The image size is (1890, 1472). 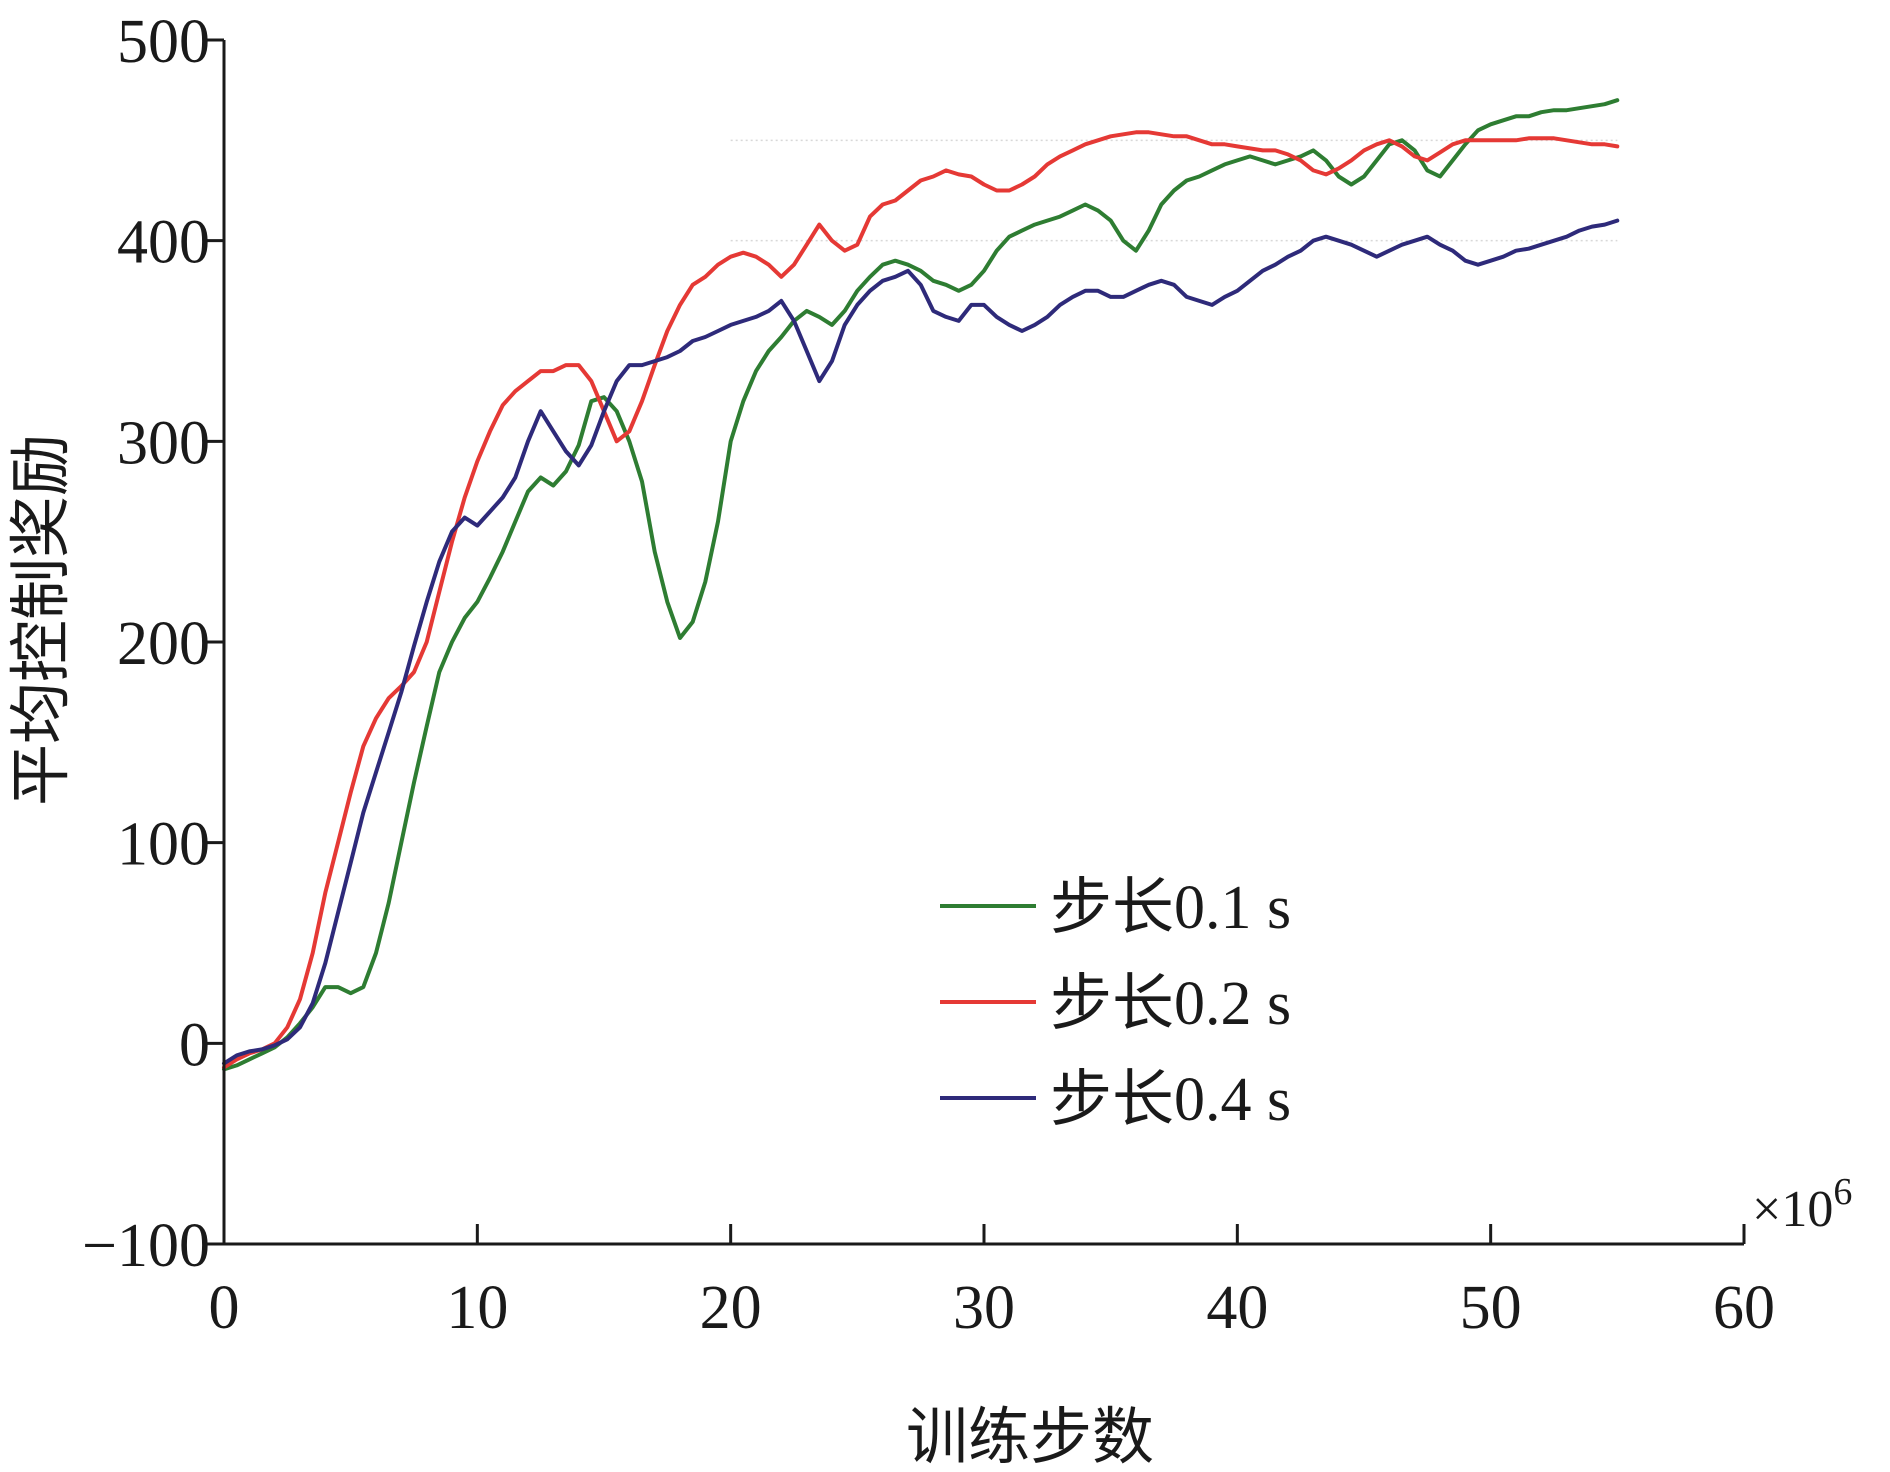 What do you see at coordinates (1491, 1308) in the screenshot?
I see `x-tick-label: 50` at bounding box center [1491, 1308].